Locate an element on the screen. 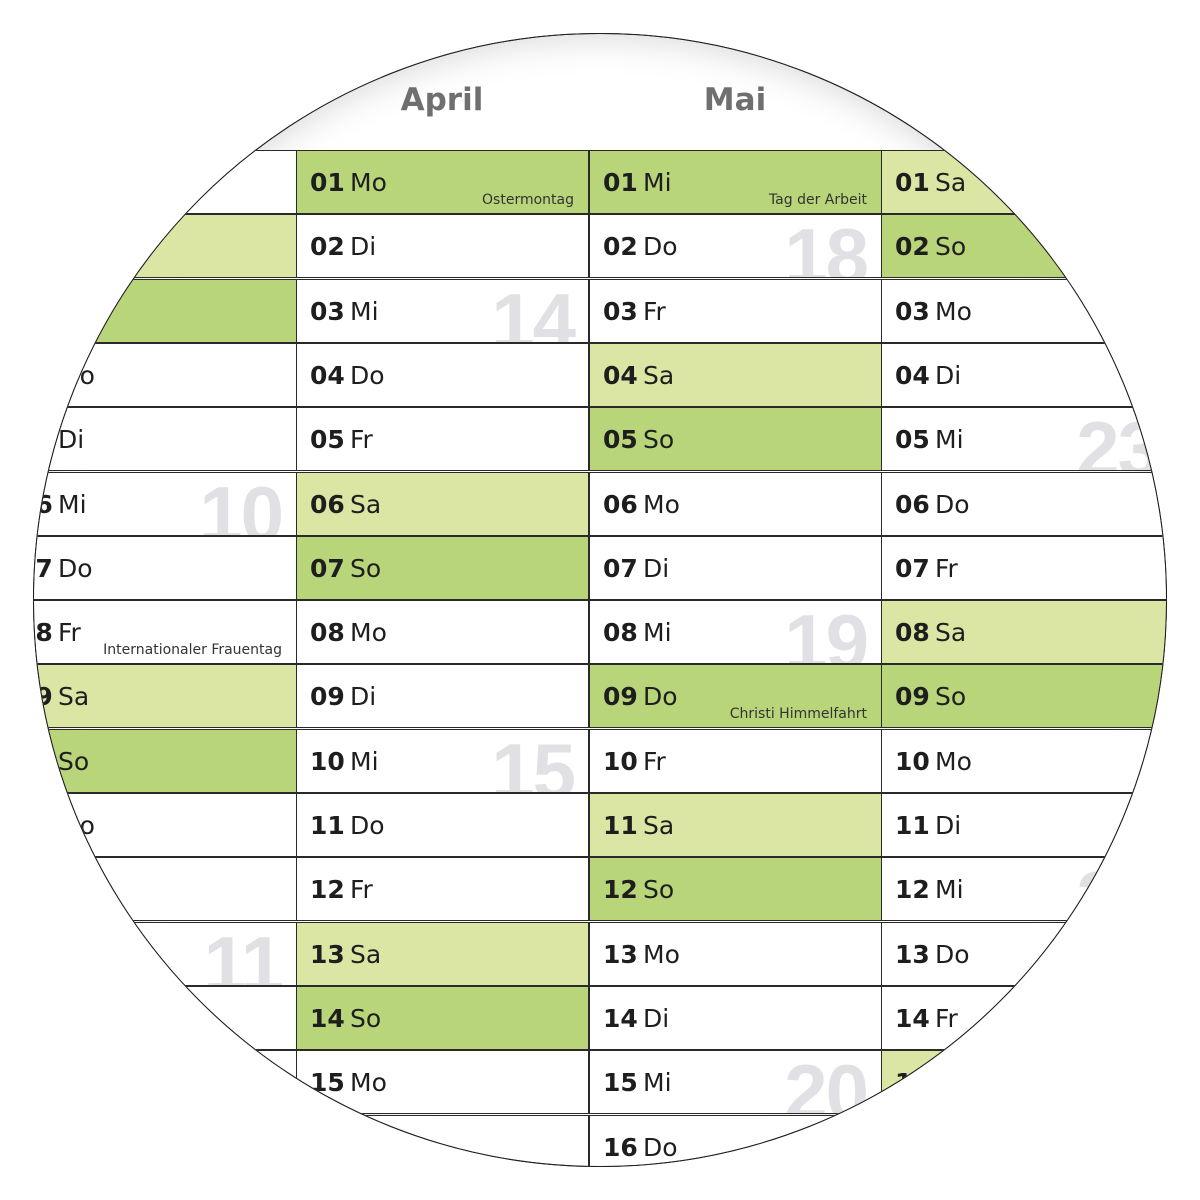 This screenshot has height=1200, width=1200. day-cell: 15Fr is located at coordinates (165, 1082).